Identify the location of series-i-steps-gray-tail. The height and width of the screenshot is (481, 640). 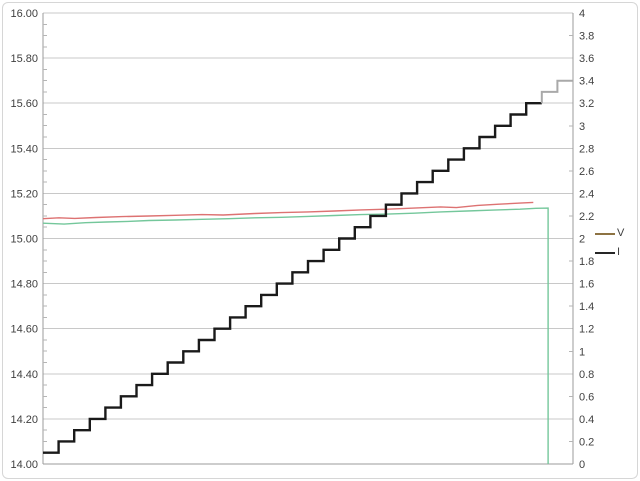
(556, 91).